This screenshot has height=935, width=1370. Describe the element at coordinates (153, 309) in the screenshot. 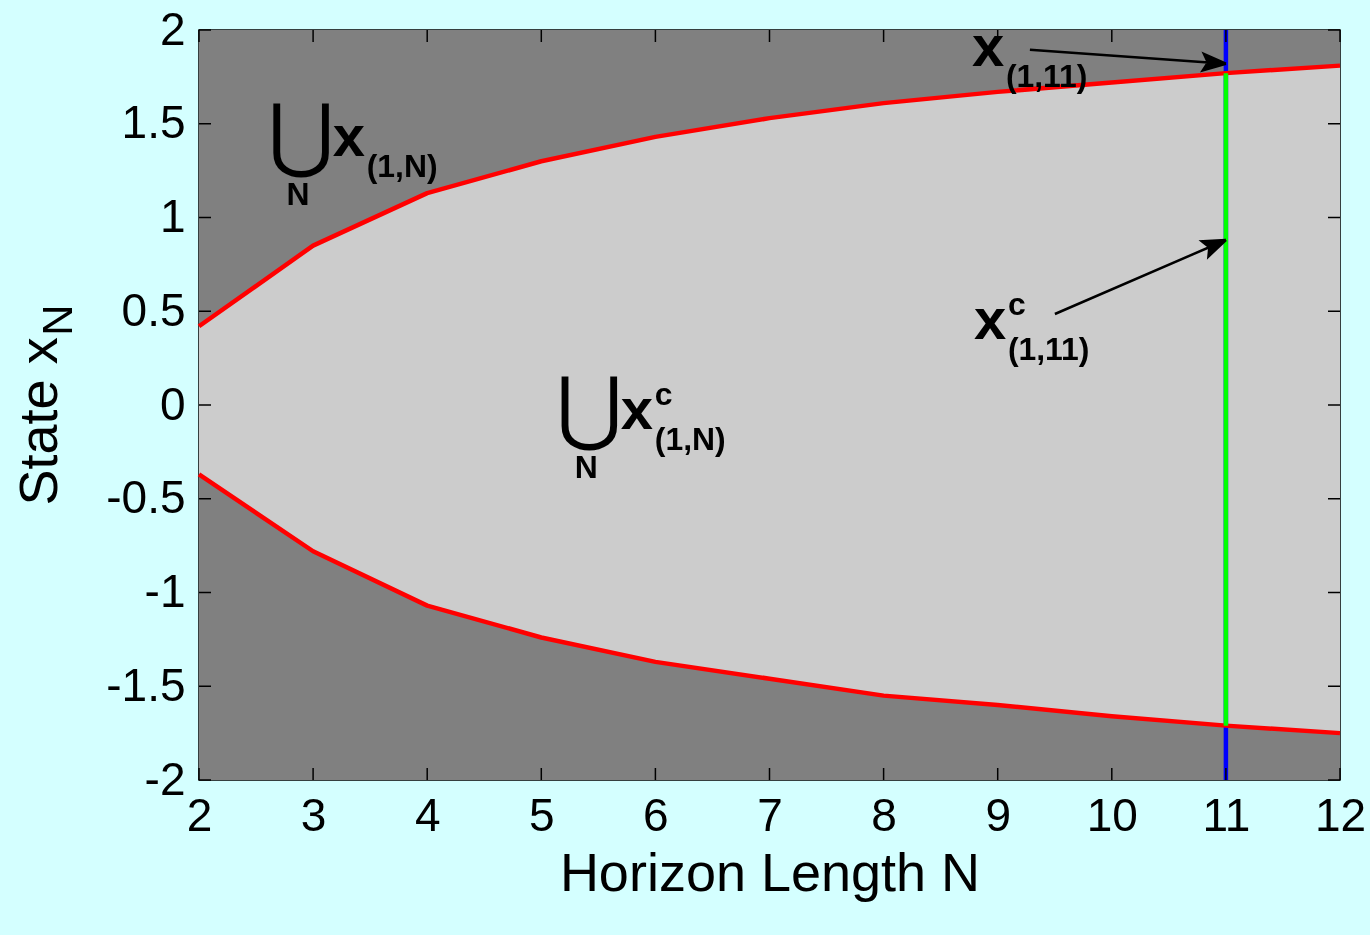

I see `y-tick-label: 0.5` at that location.